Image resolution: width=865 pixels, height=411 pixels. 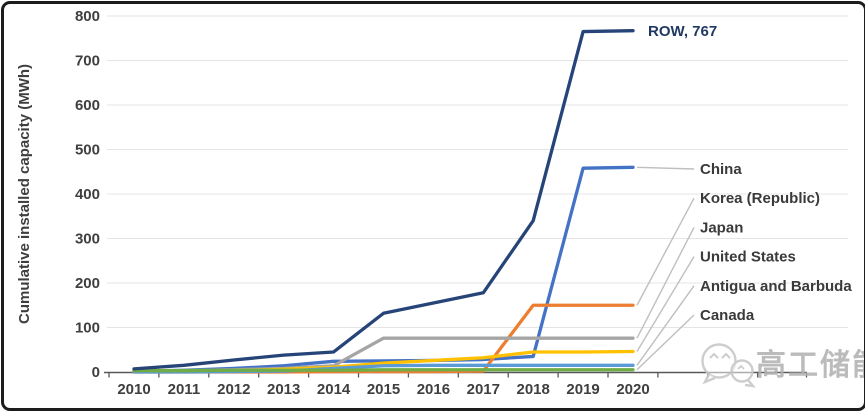 What do you see at coordinates (665, 342) in the screenshot?
I see `leader-line-canada` at bounding box center [665, 342].